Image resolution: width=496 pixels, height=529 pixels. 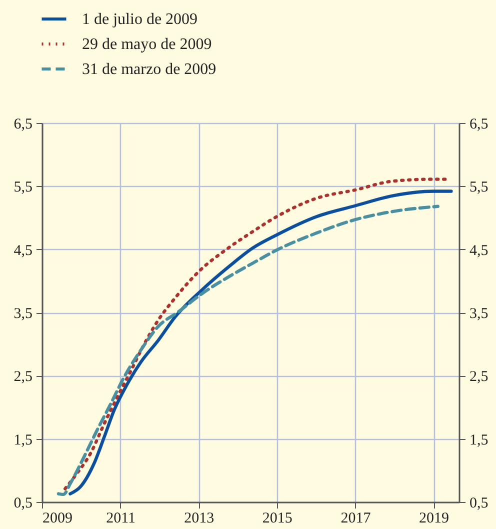 I want to click on y-tick-label: 3,5, so click(x=23, y=314).